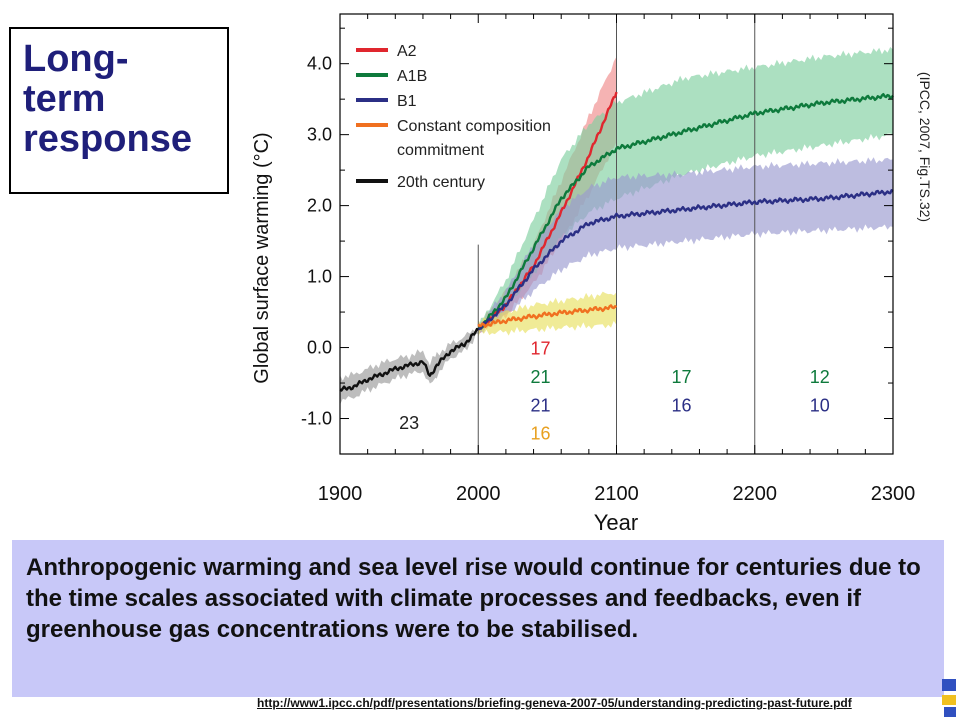 The height and width of the screenshot is (720, 960). I want to click on model-count-label: 10, so click(820, 405).